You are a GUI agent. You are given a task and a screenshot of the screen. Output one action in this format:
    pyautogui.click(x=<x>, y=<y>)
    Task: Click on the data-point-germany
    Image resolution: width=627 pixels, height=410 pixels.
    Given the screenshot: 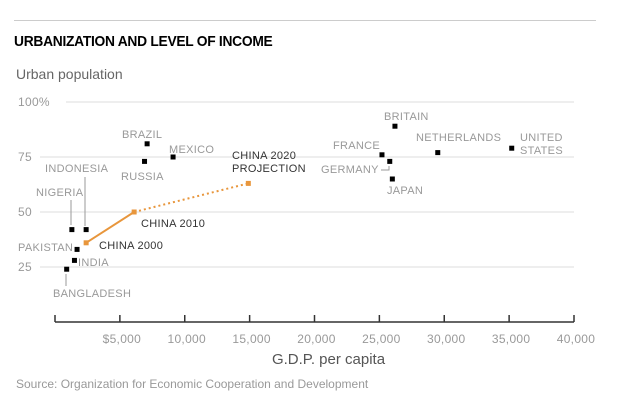 What is the action you would take?
    pyautogui.click(x=390, y=161)
    